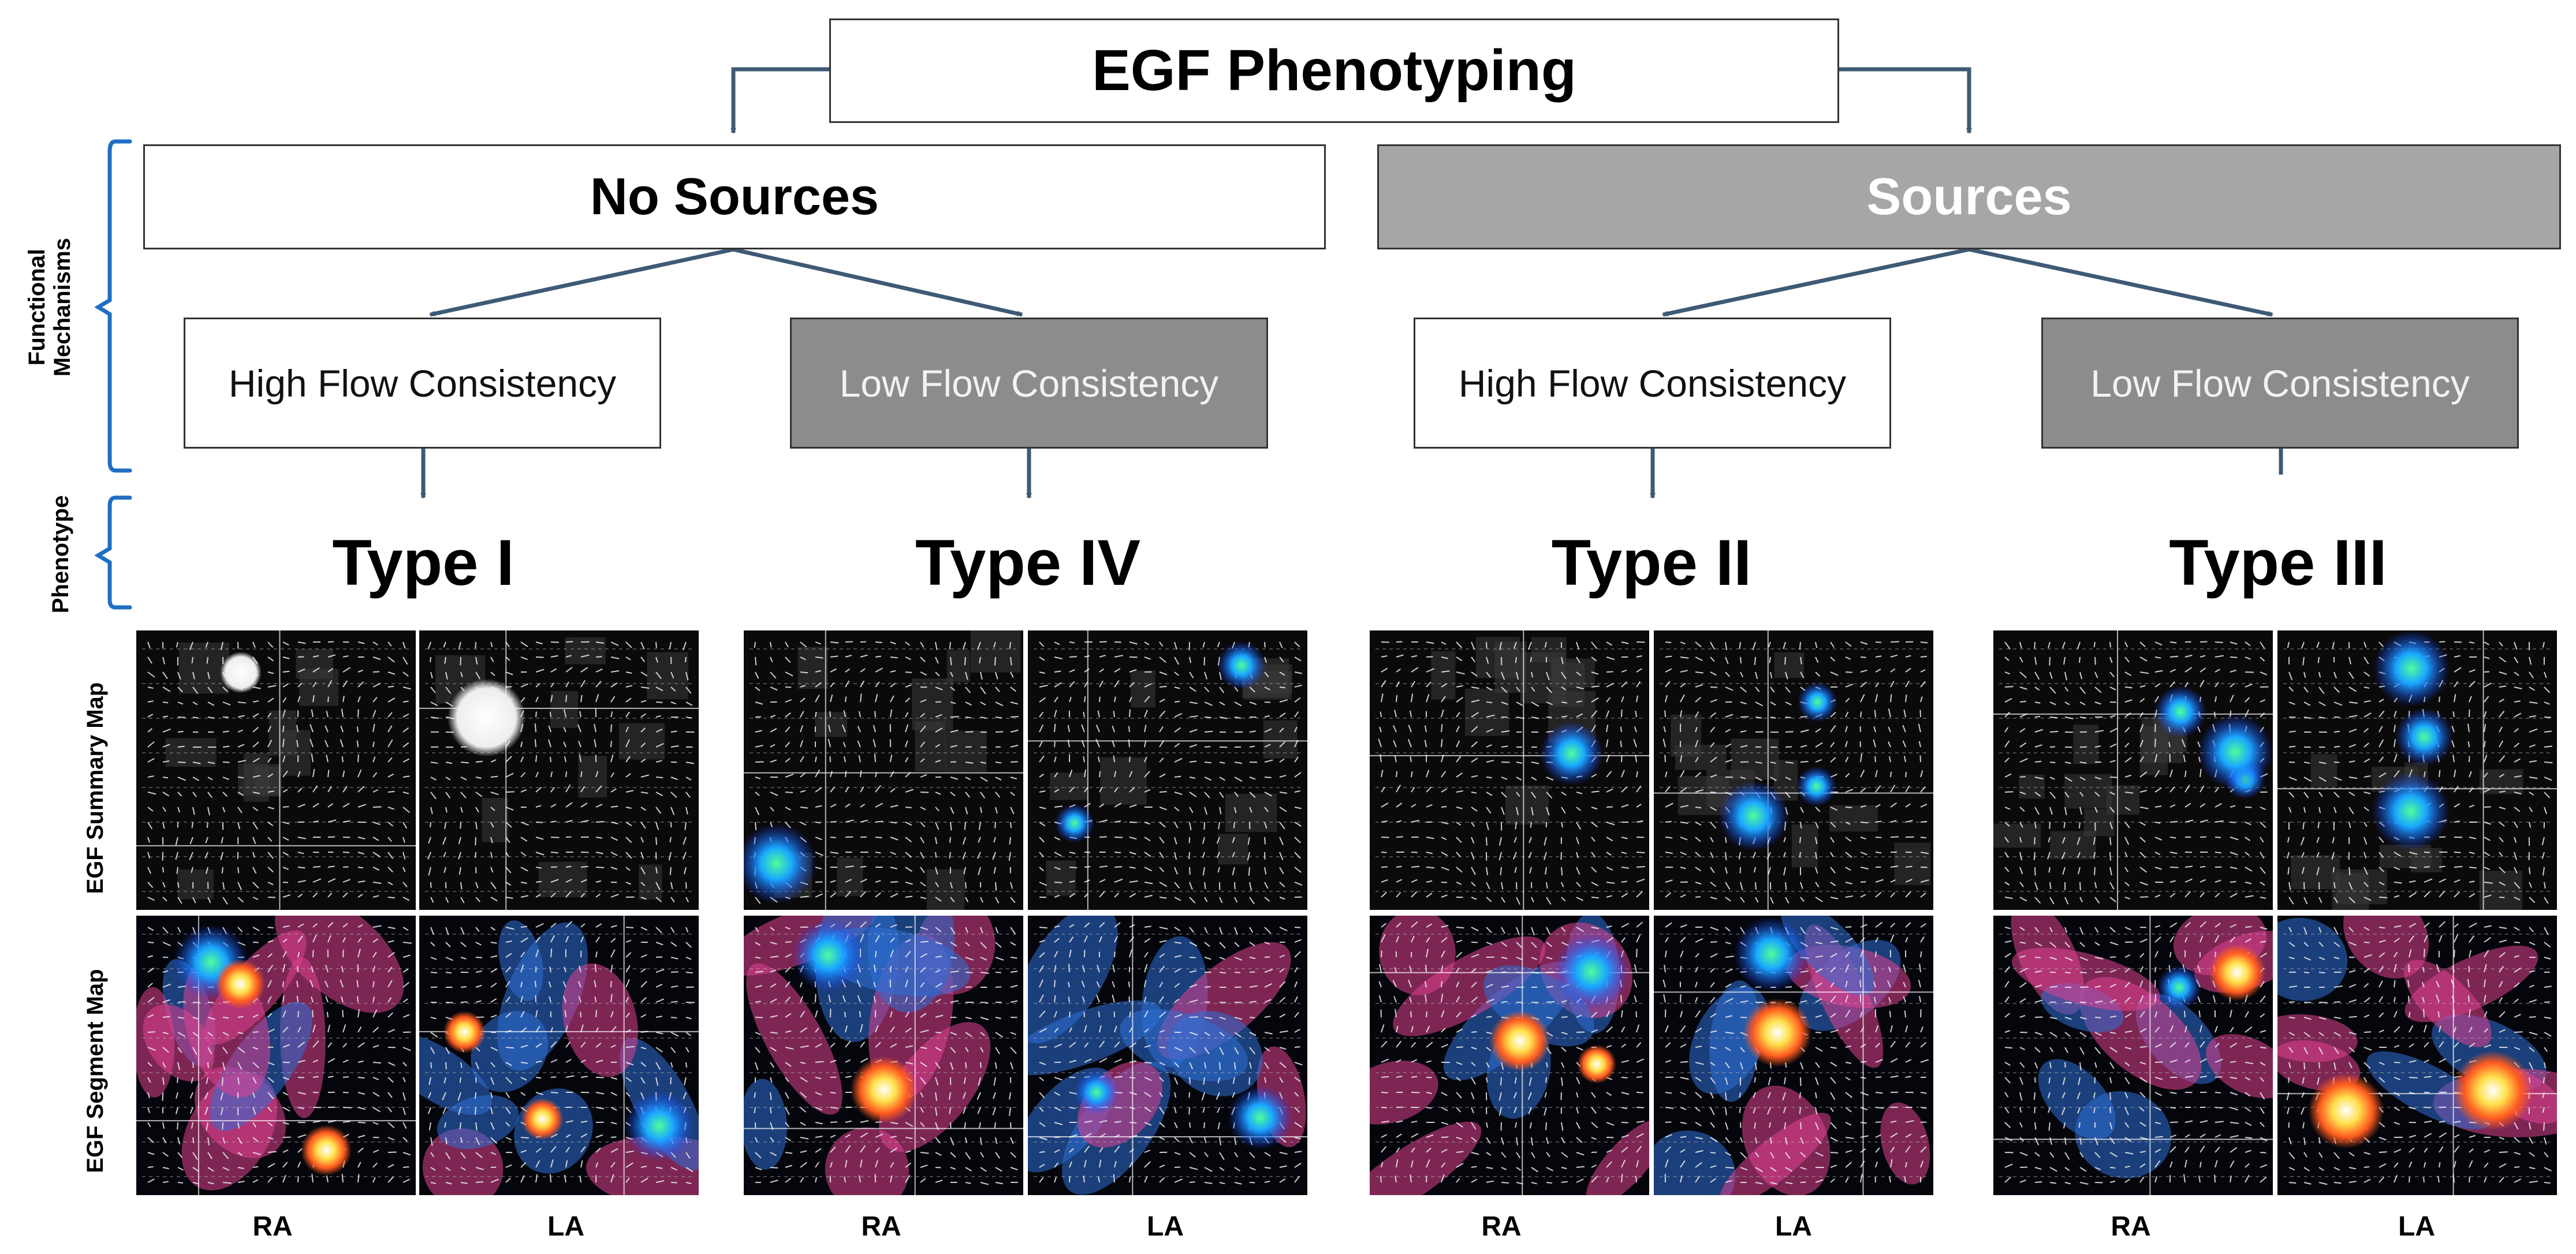  Describe the element at coordinates (881, 1226) in the screenshot. I see `col-label-ra-2: RA` at that location.